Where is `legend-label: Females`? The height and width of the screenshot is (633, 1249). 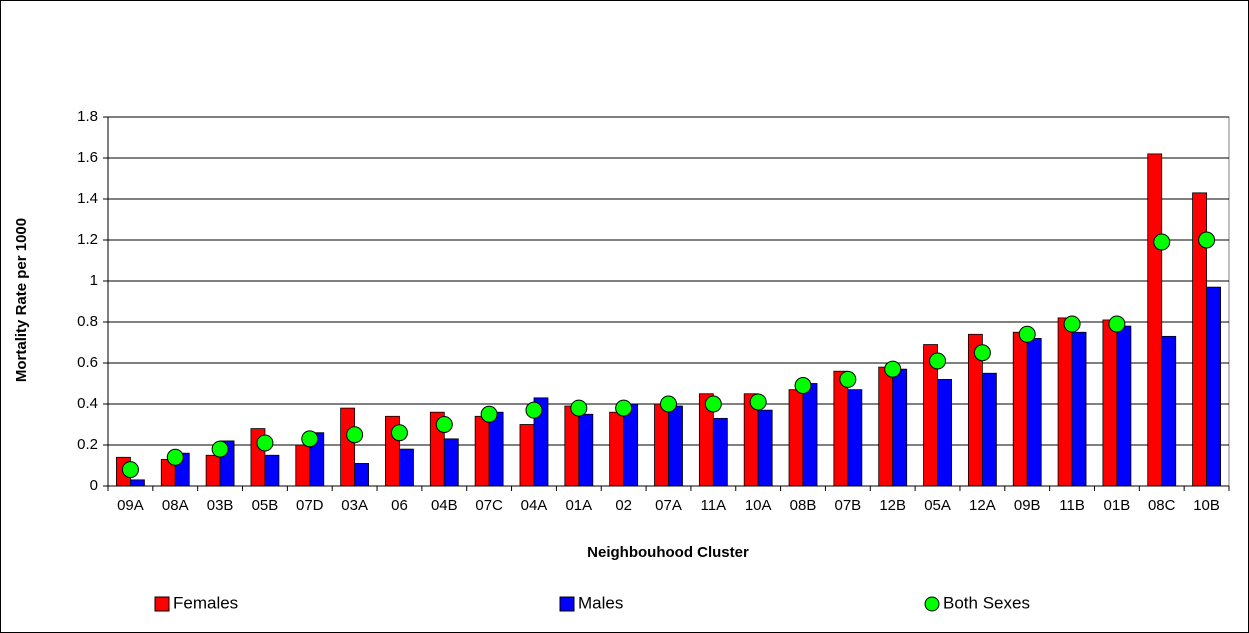
legend-label: Females is located at coordinates (205, 602).